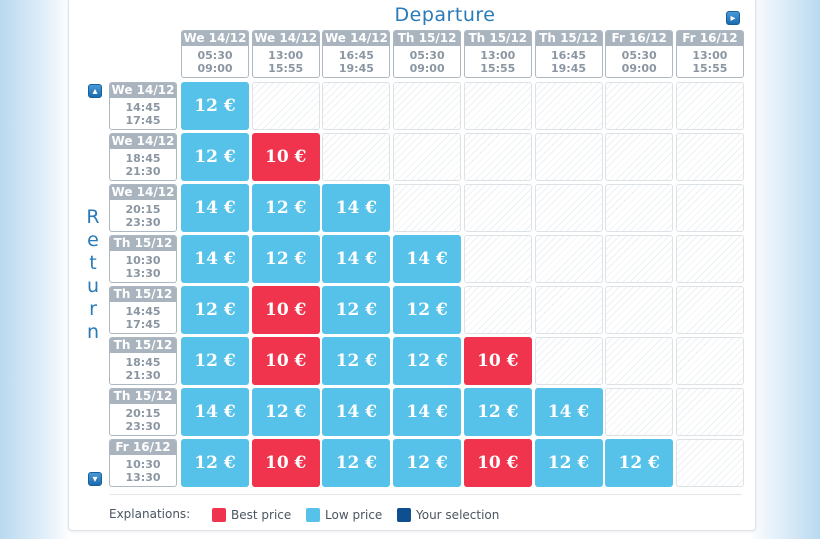 The image size is (820, 539). I want to click on return-row-header: Th 15/12 20:15 23:30, so click(143, 412).